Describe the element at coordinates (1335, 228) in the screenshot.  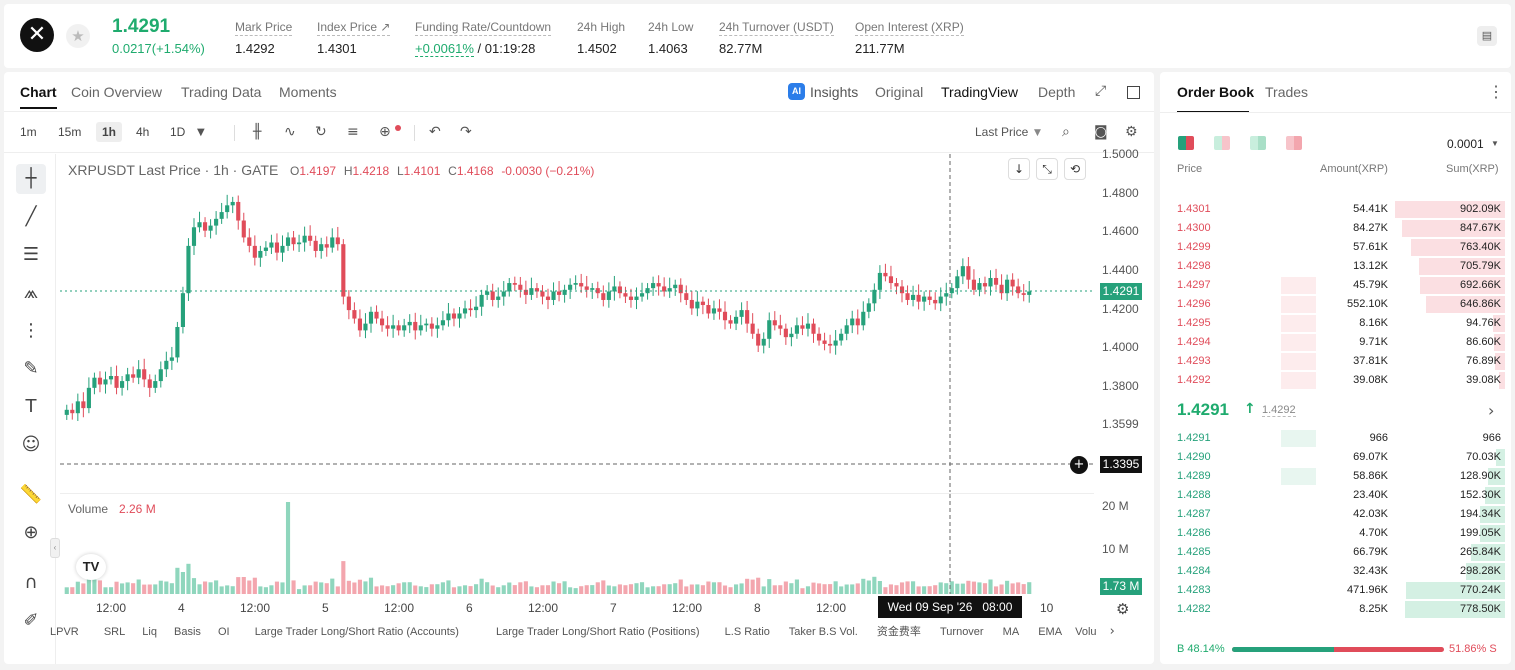
I see `ask-row: 1.4300 84.27K 847.67K` at that location.